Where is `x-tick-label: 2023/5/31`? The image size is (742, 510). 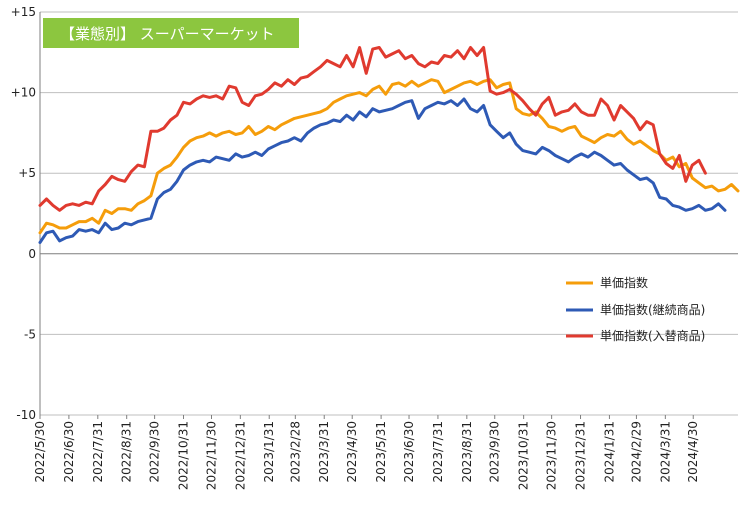 x-tick-label: 2023/5/31 is located at coordinates (381, 452).